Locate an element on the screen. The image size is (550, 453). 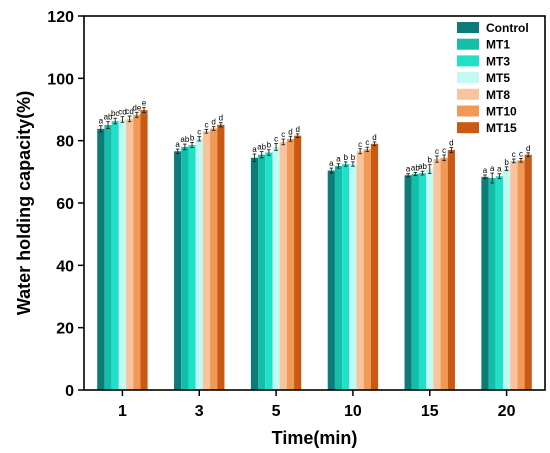
legend-label: MT15 is located at coordinates (501, 128).